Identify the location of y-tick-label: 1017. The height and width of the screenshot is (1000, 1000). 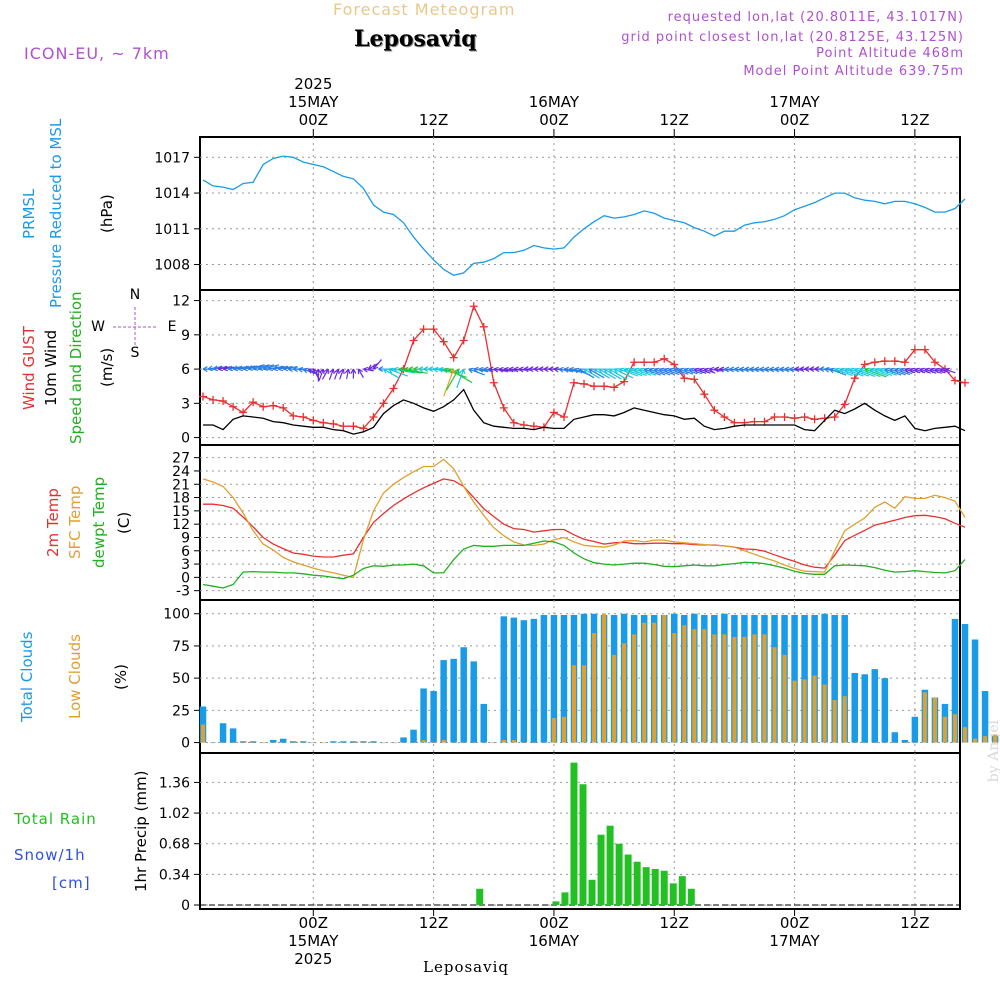
(172, 158).